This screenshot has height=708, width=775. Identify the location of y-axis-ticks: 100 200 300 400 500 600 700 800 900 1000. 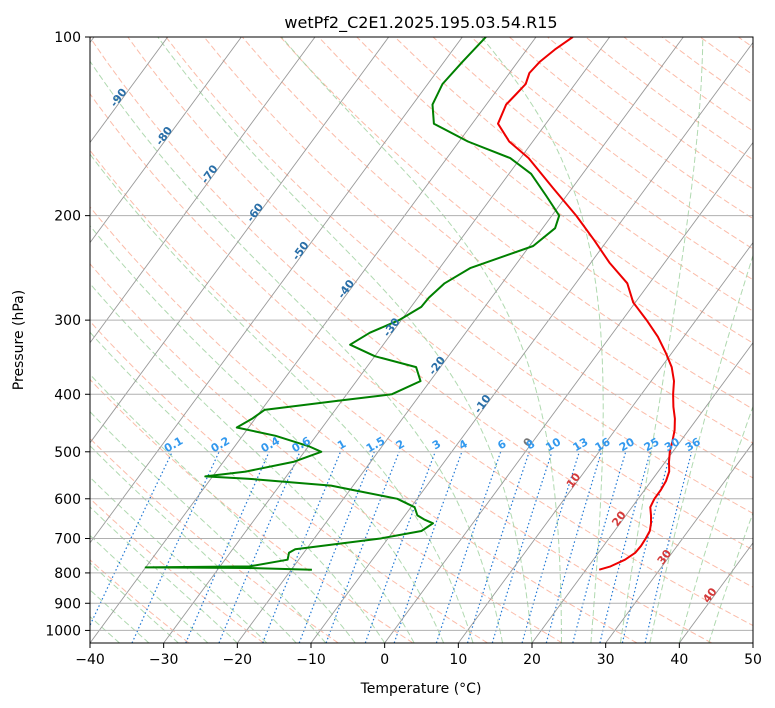
(67, 334).